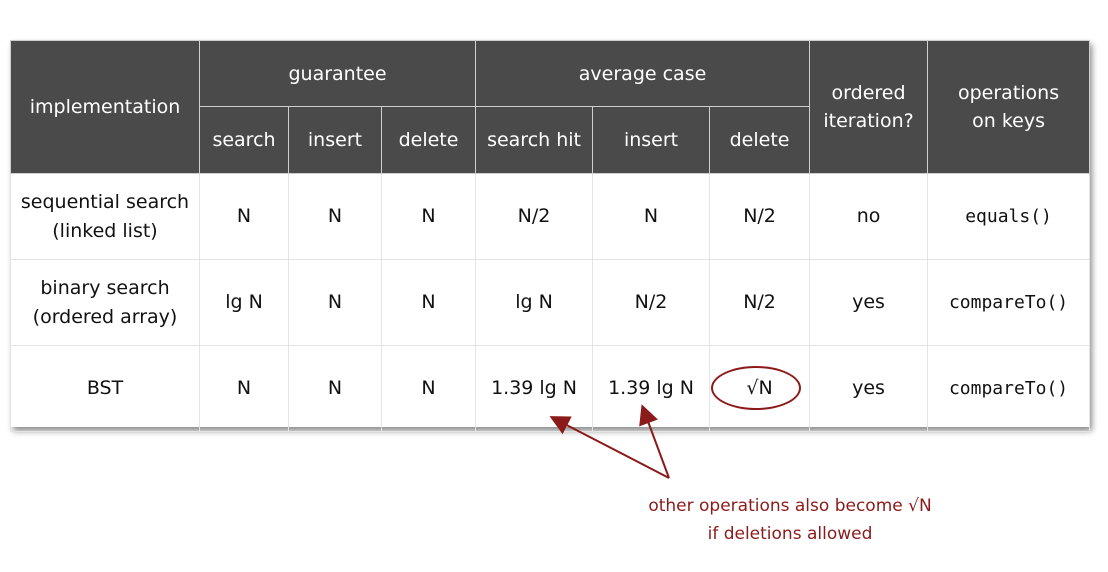  Describe the element at coordinates (868, 121) in the screenshot. I see `header-ordered-iteration-line2: iteration?` at that location.